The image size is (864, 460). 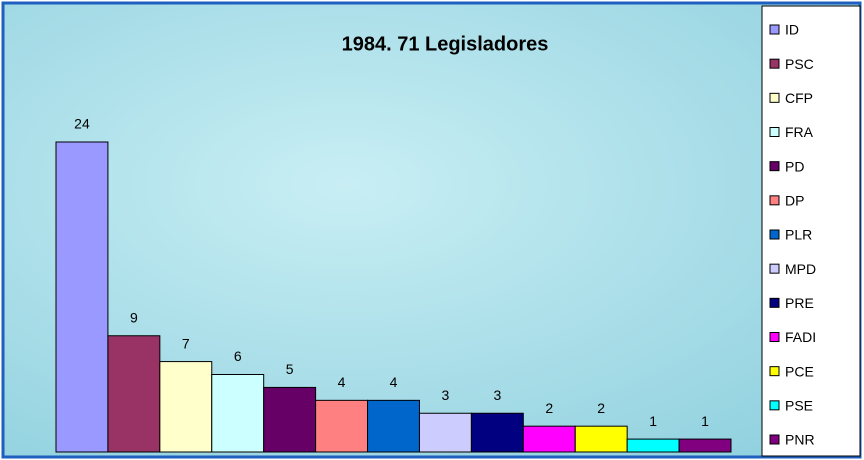 What do you see at coordinates (799, 303) in the screenshot?
I see `legend-label: PRE` at bounding box center [799, 303].